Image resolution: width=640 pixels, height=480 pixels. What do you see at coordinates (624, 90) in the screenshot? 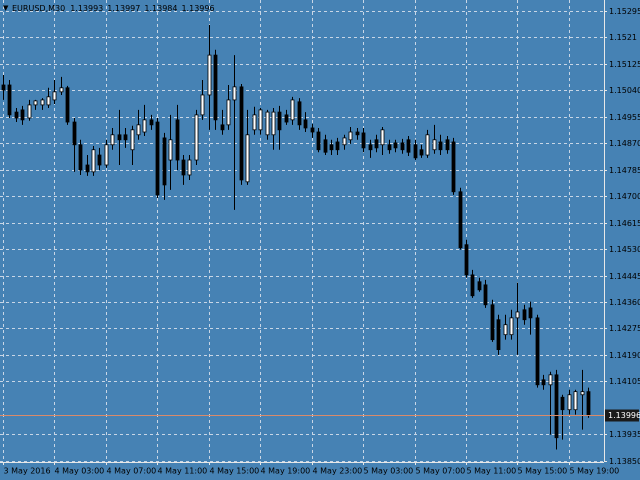
I see `y-tick-label: 1.15040` at bounding box center [624, 90].